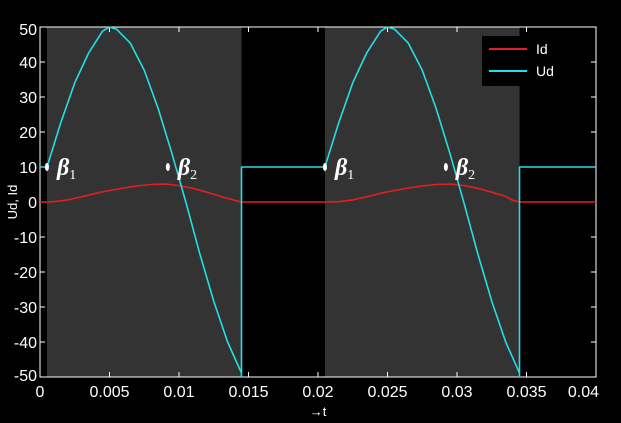  I want to click on x-tick-label: 0.04, so click(583, 392).